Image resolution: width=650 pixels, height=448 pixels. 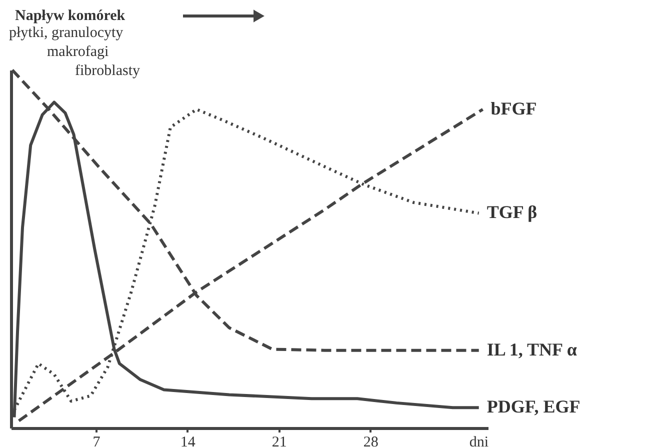 I want to click on annotation: fibroblasty, so click(x=107, y=71).